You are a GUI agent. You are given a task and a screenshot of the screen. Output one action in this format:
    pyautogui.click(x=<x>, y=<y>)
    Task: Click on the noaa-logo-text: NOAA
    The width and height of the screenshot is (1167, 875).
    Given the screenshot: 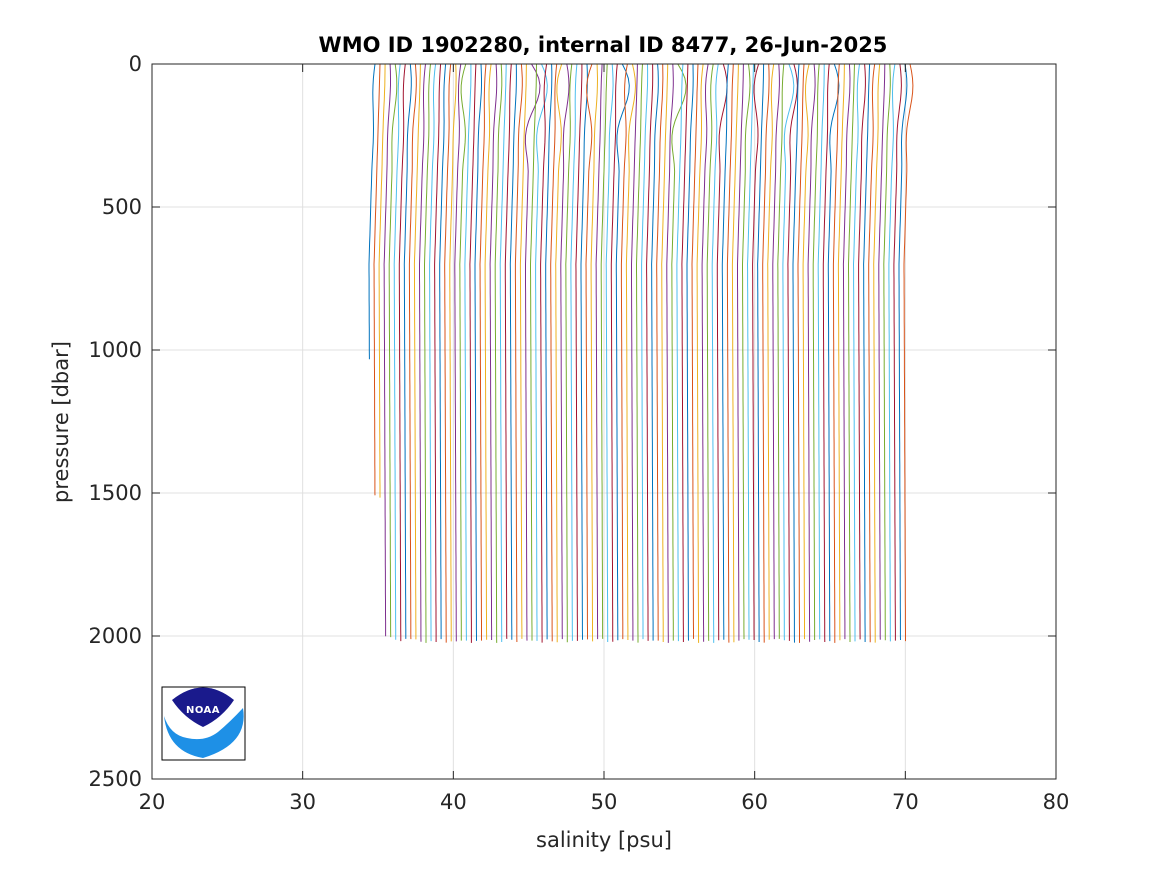 What is the action you would take?
    pyautogui.click(x=203, y=710)
    